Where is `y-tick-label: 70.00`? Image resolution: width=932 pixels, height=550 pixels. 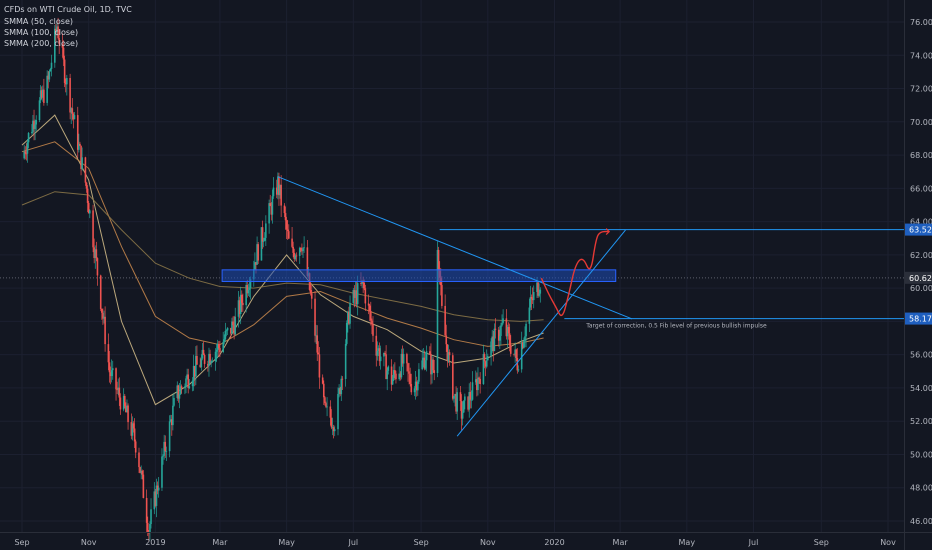 y-tick-label: 70.00 is located at coordinates (921, 122).